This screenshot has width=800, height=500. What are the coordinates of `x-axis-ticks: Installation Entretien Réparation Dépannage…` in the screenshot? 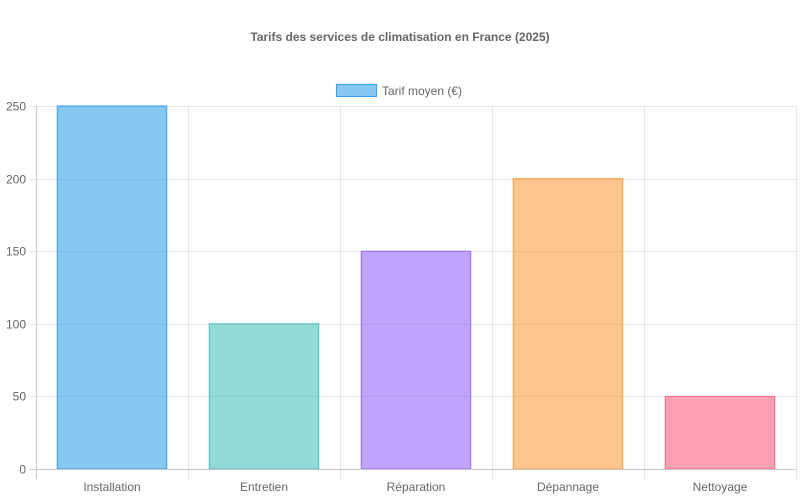 It's located at (415, 487).